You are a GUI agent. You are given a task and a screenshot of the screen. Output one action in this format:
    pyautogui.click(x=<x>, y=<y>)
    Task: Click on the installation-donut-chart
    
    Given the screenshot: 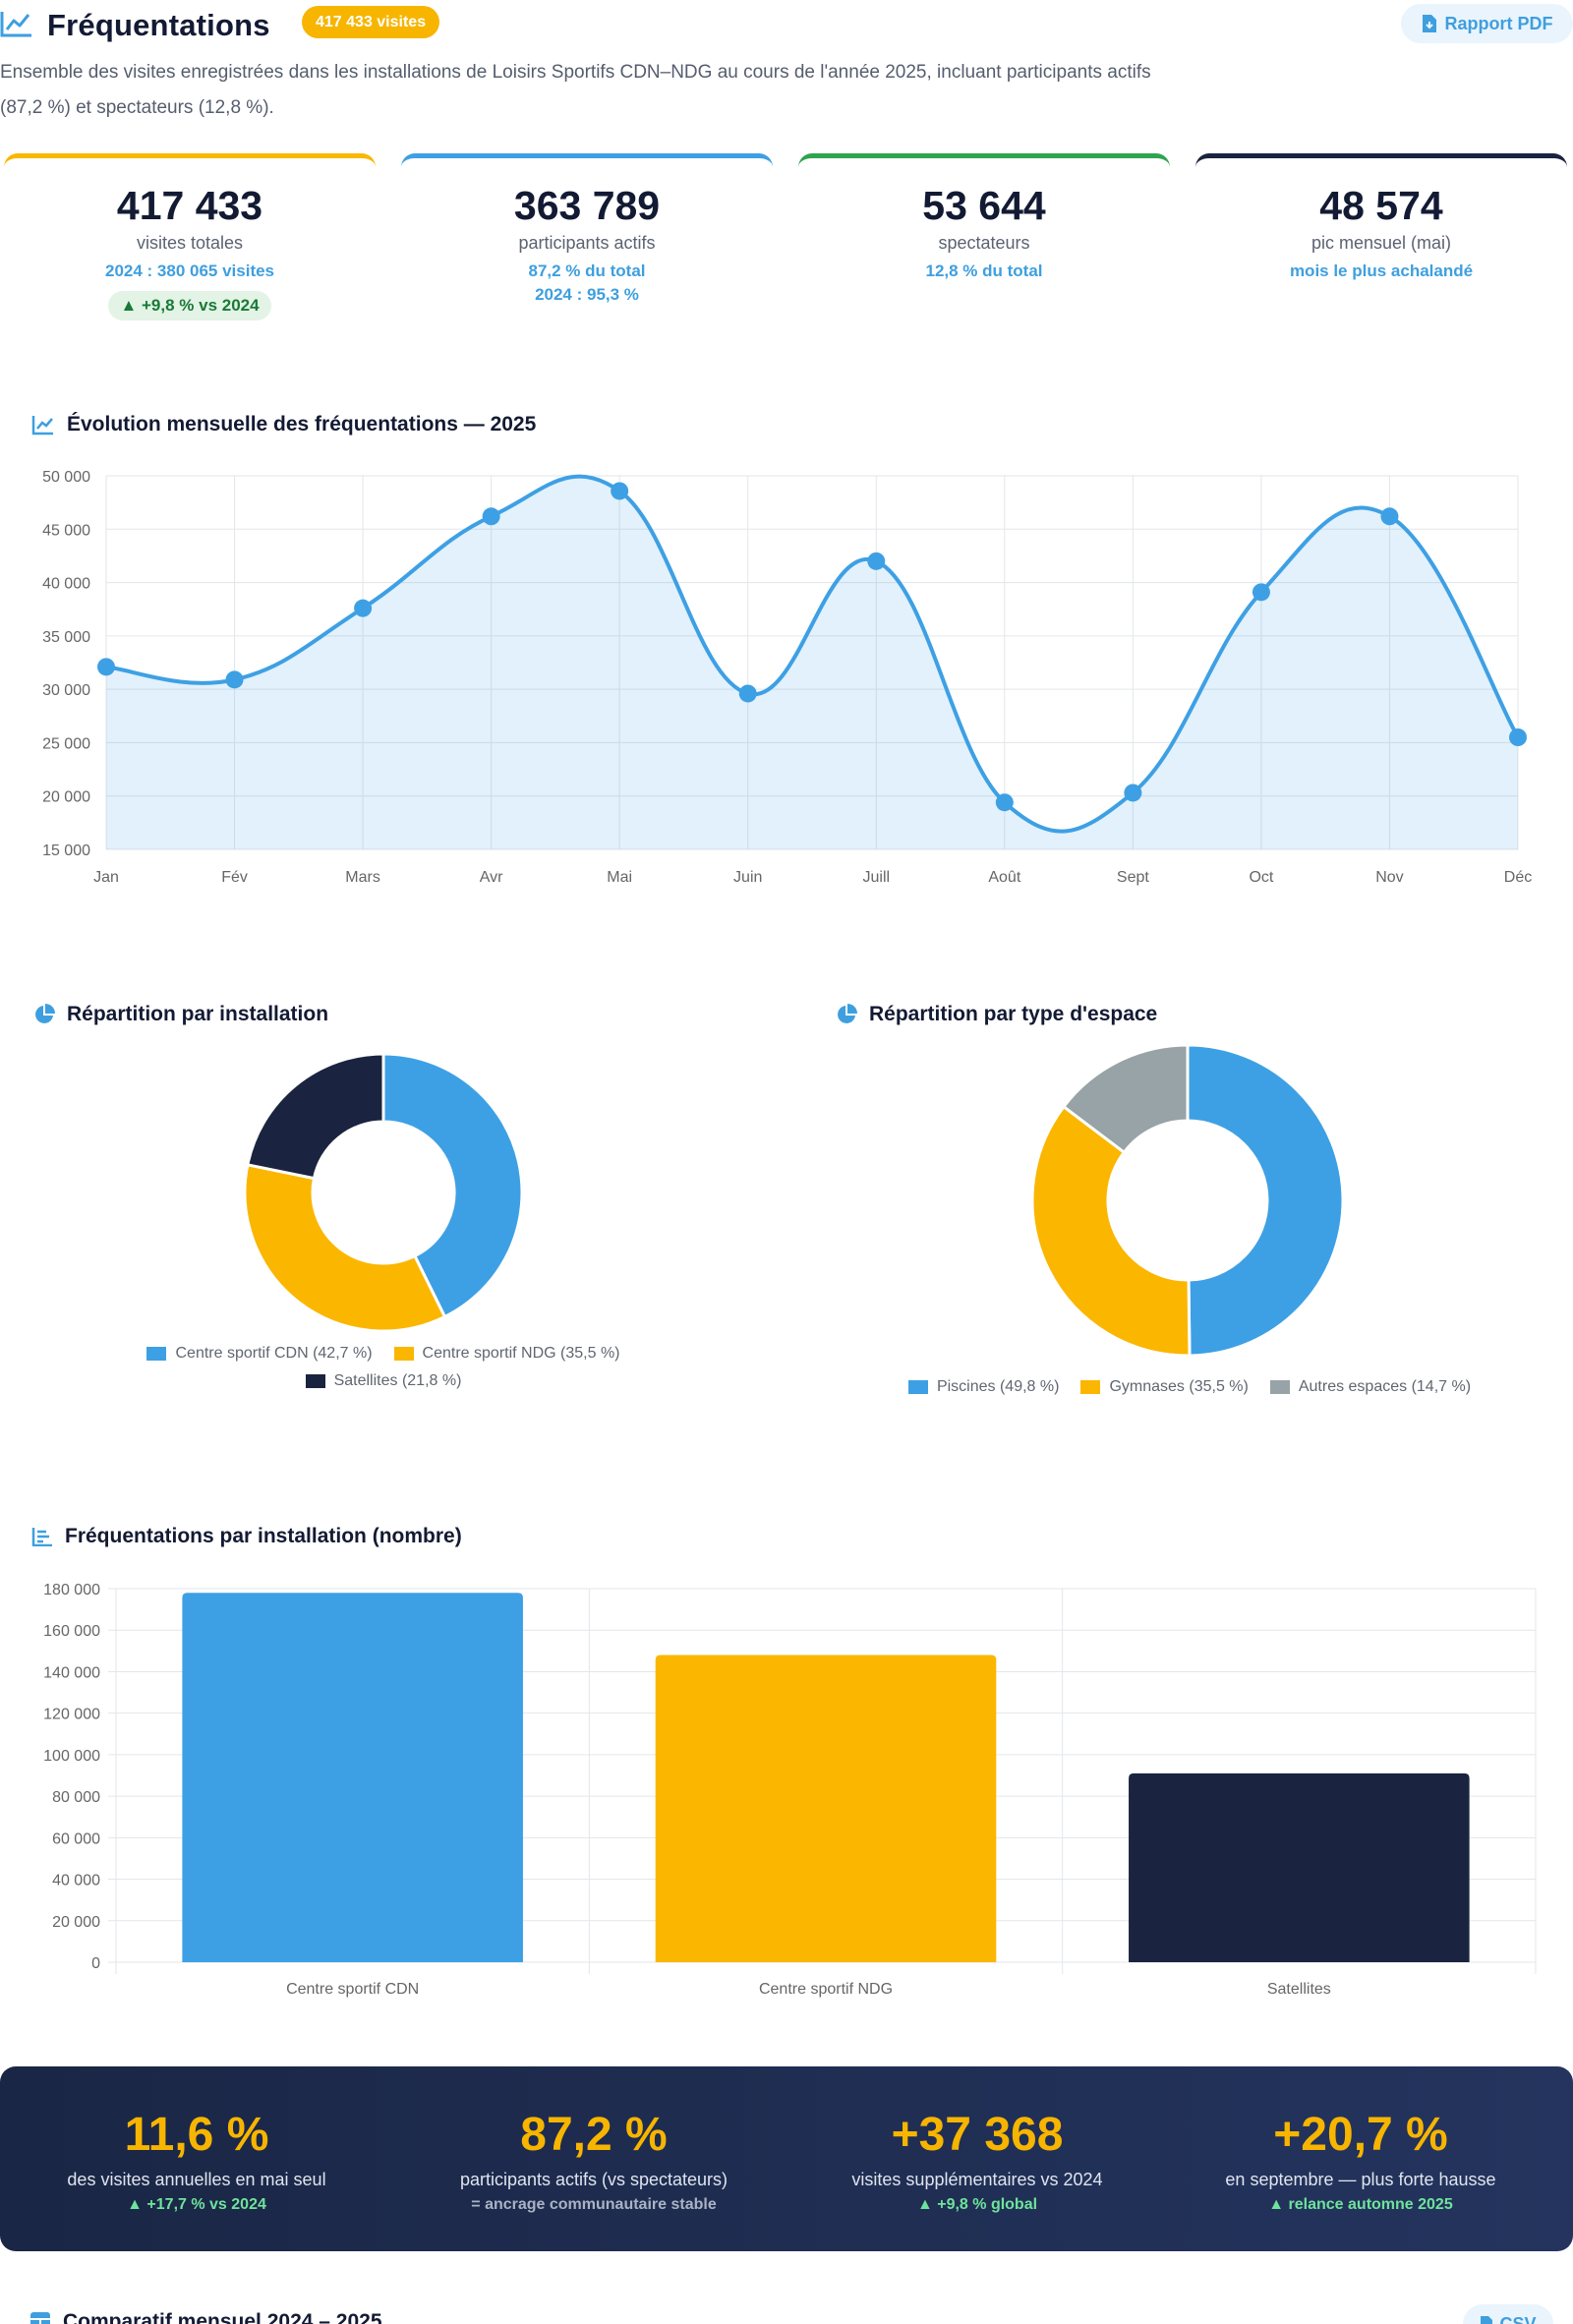 What is the action you would take?
    pyautogui.click(x=383, y=1192)
    